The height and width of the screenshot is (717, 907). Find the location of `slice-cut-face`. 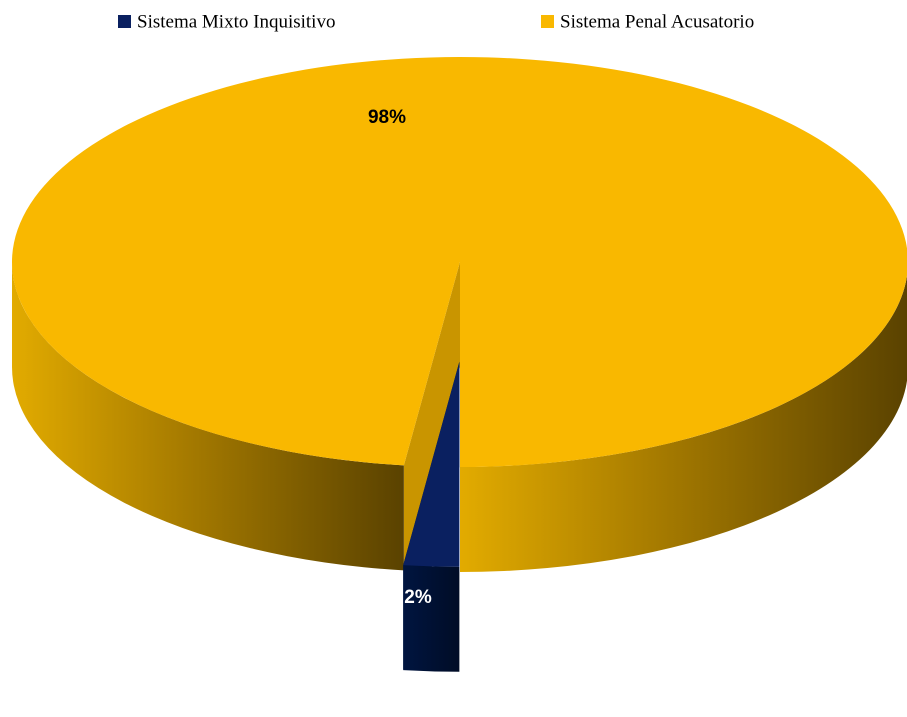

slice-cut-face is located at coordinates (431, 416).